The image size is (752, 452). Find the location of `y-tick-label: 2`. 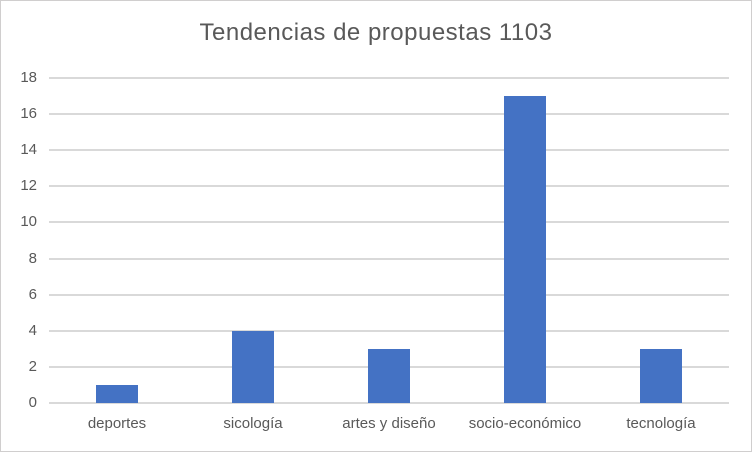

y-tick-label: 2 is located at coordinates (32, 366).